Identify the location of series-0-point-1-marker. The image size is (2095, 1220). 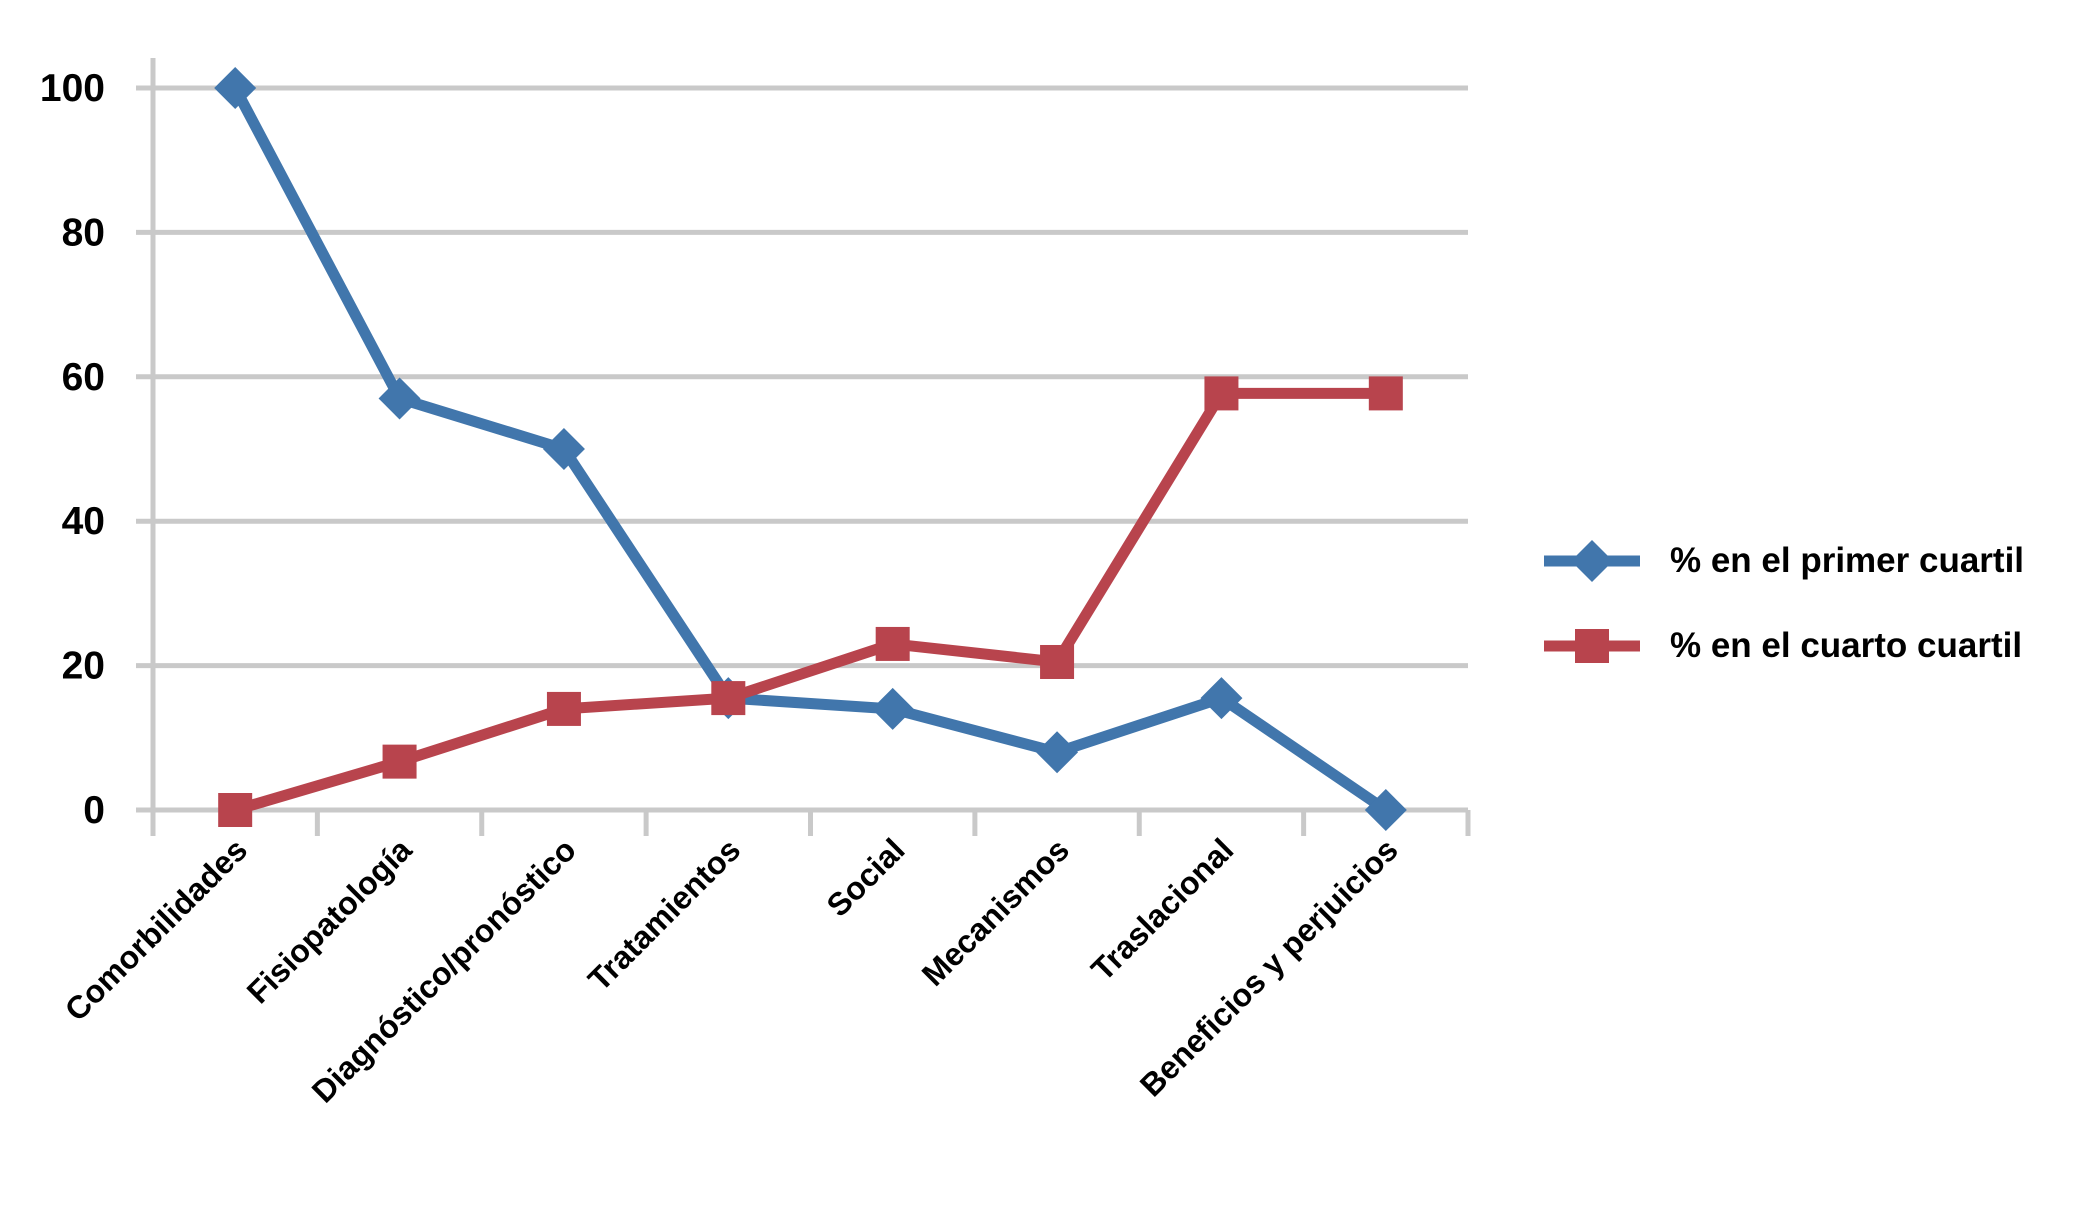
(399, 398).